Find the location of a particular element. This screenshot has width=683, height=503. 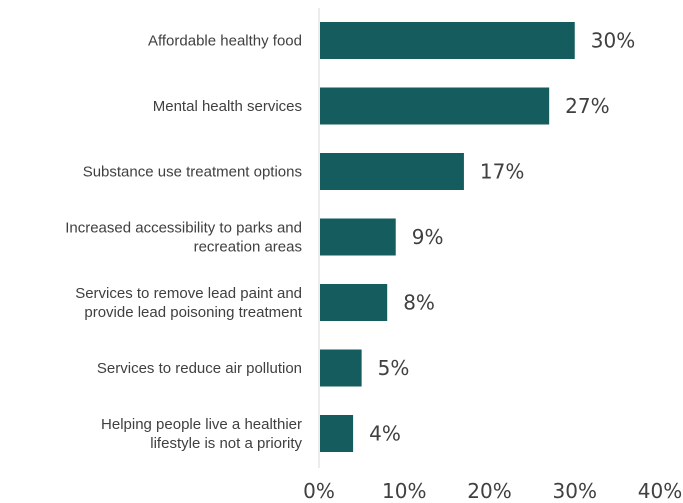

x-tick-label: 30% is located at coordinates (575, 491).